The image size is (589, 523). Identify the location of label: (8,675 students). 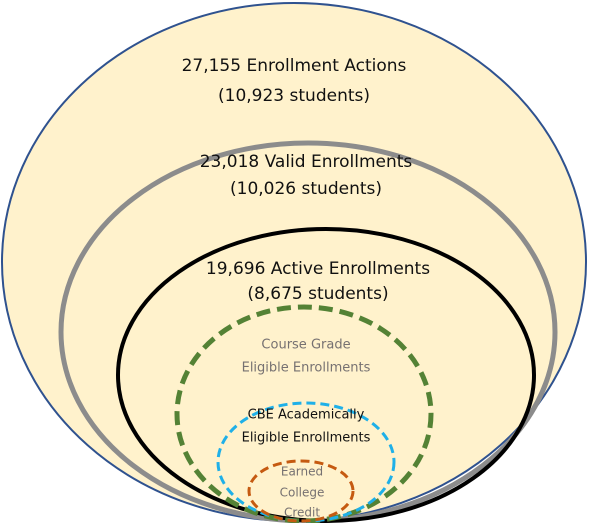
(317, 294).